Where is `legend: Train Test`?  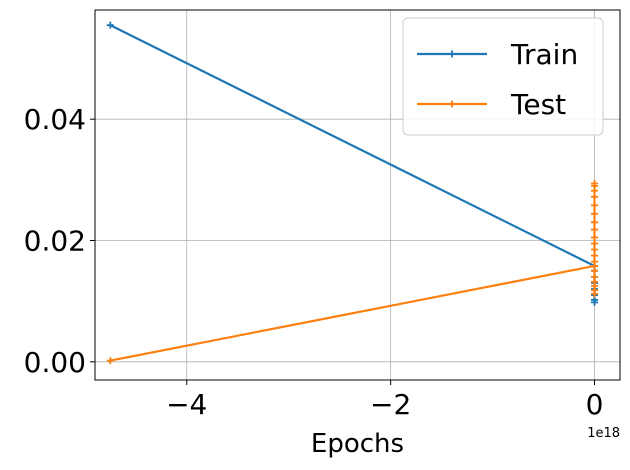
legend: Train Test is located at coordinates (503, 76).